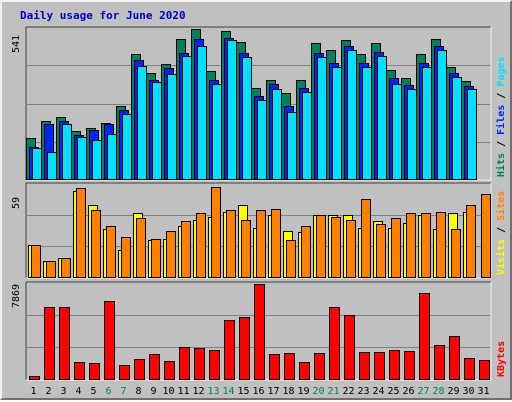  What do you see at coordinates (273, 391) in the screenshot?
I see `day-label-17: 17` at bounding box center [273, 391].